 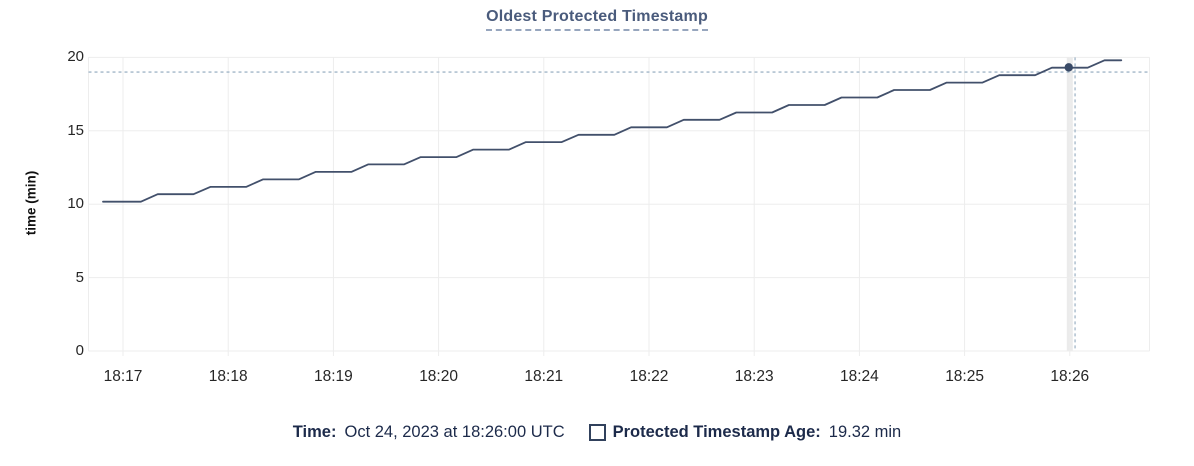 I want to click on chart-title-row: Oldest Protected Timestamp, so click(x=597, y=19).